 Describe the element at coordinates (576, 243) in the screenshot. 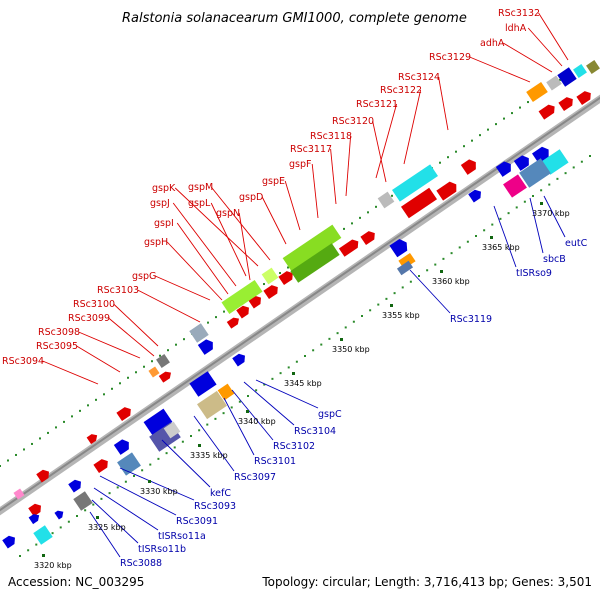

I see `gene-label-bottom: eutC` at that location.